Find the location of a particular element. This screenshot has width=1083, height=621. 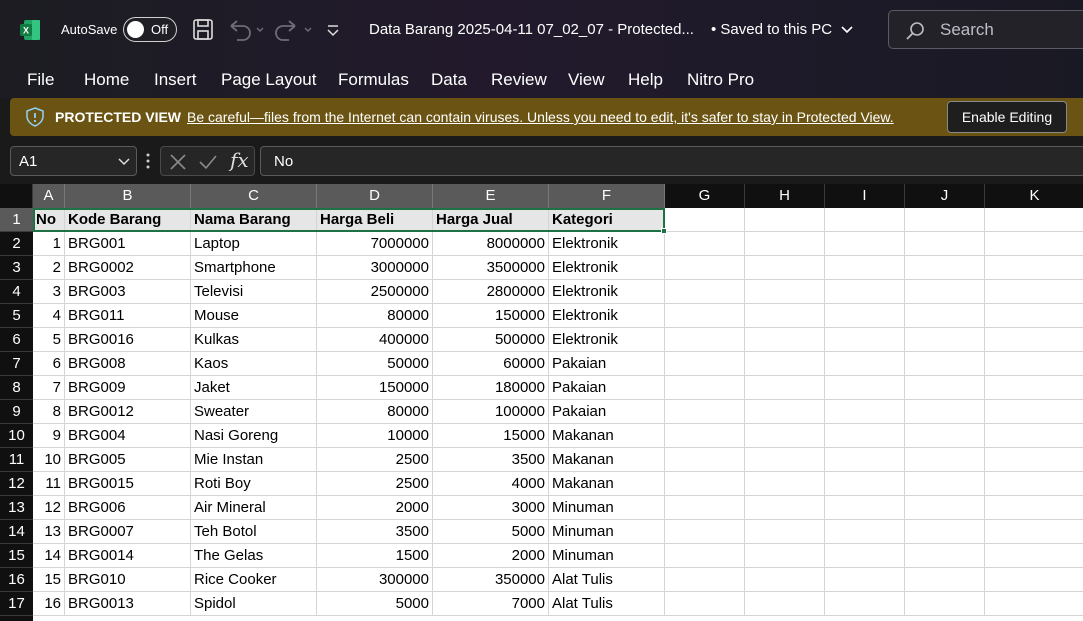

table-header-cell: Nama Barang is located at coordinates (254, 220).